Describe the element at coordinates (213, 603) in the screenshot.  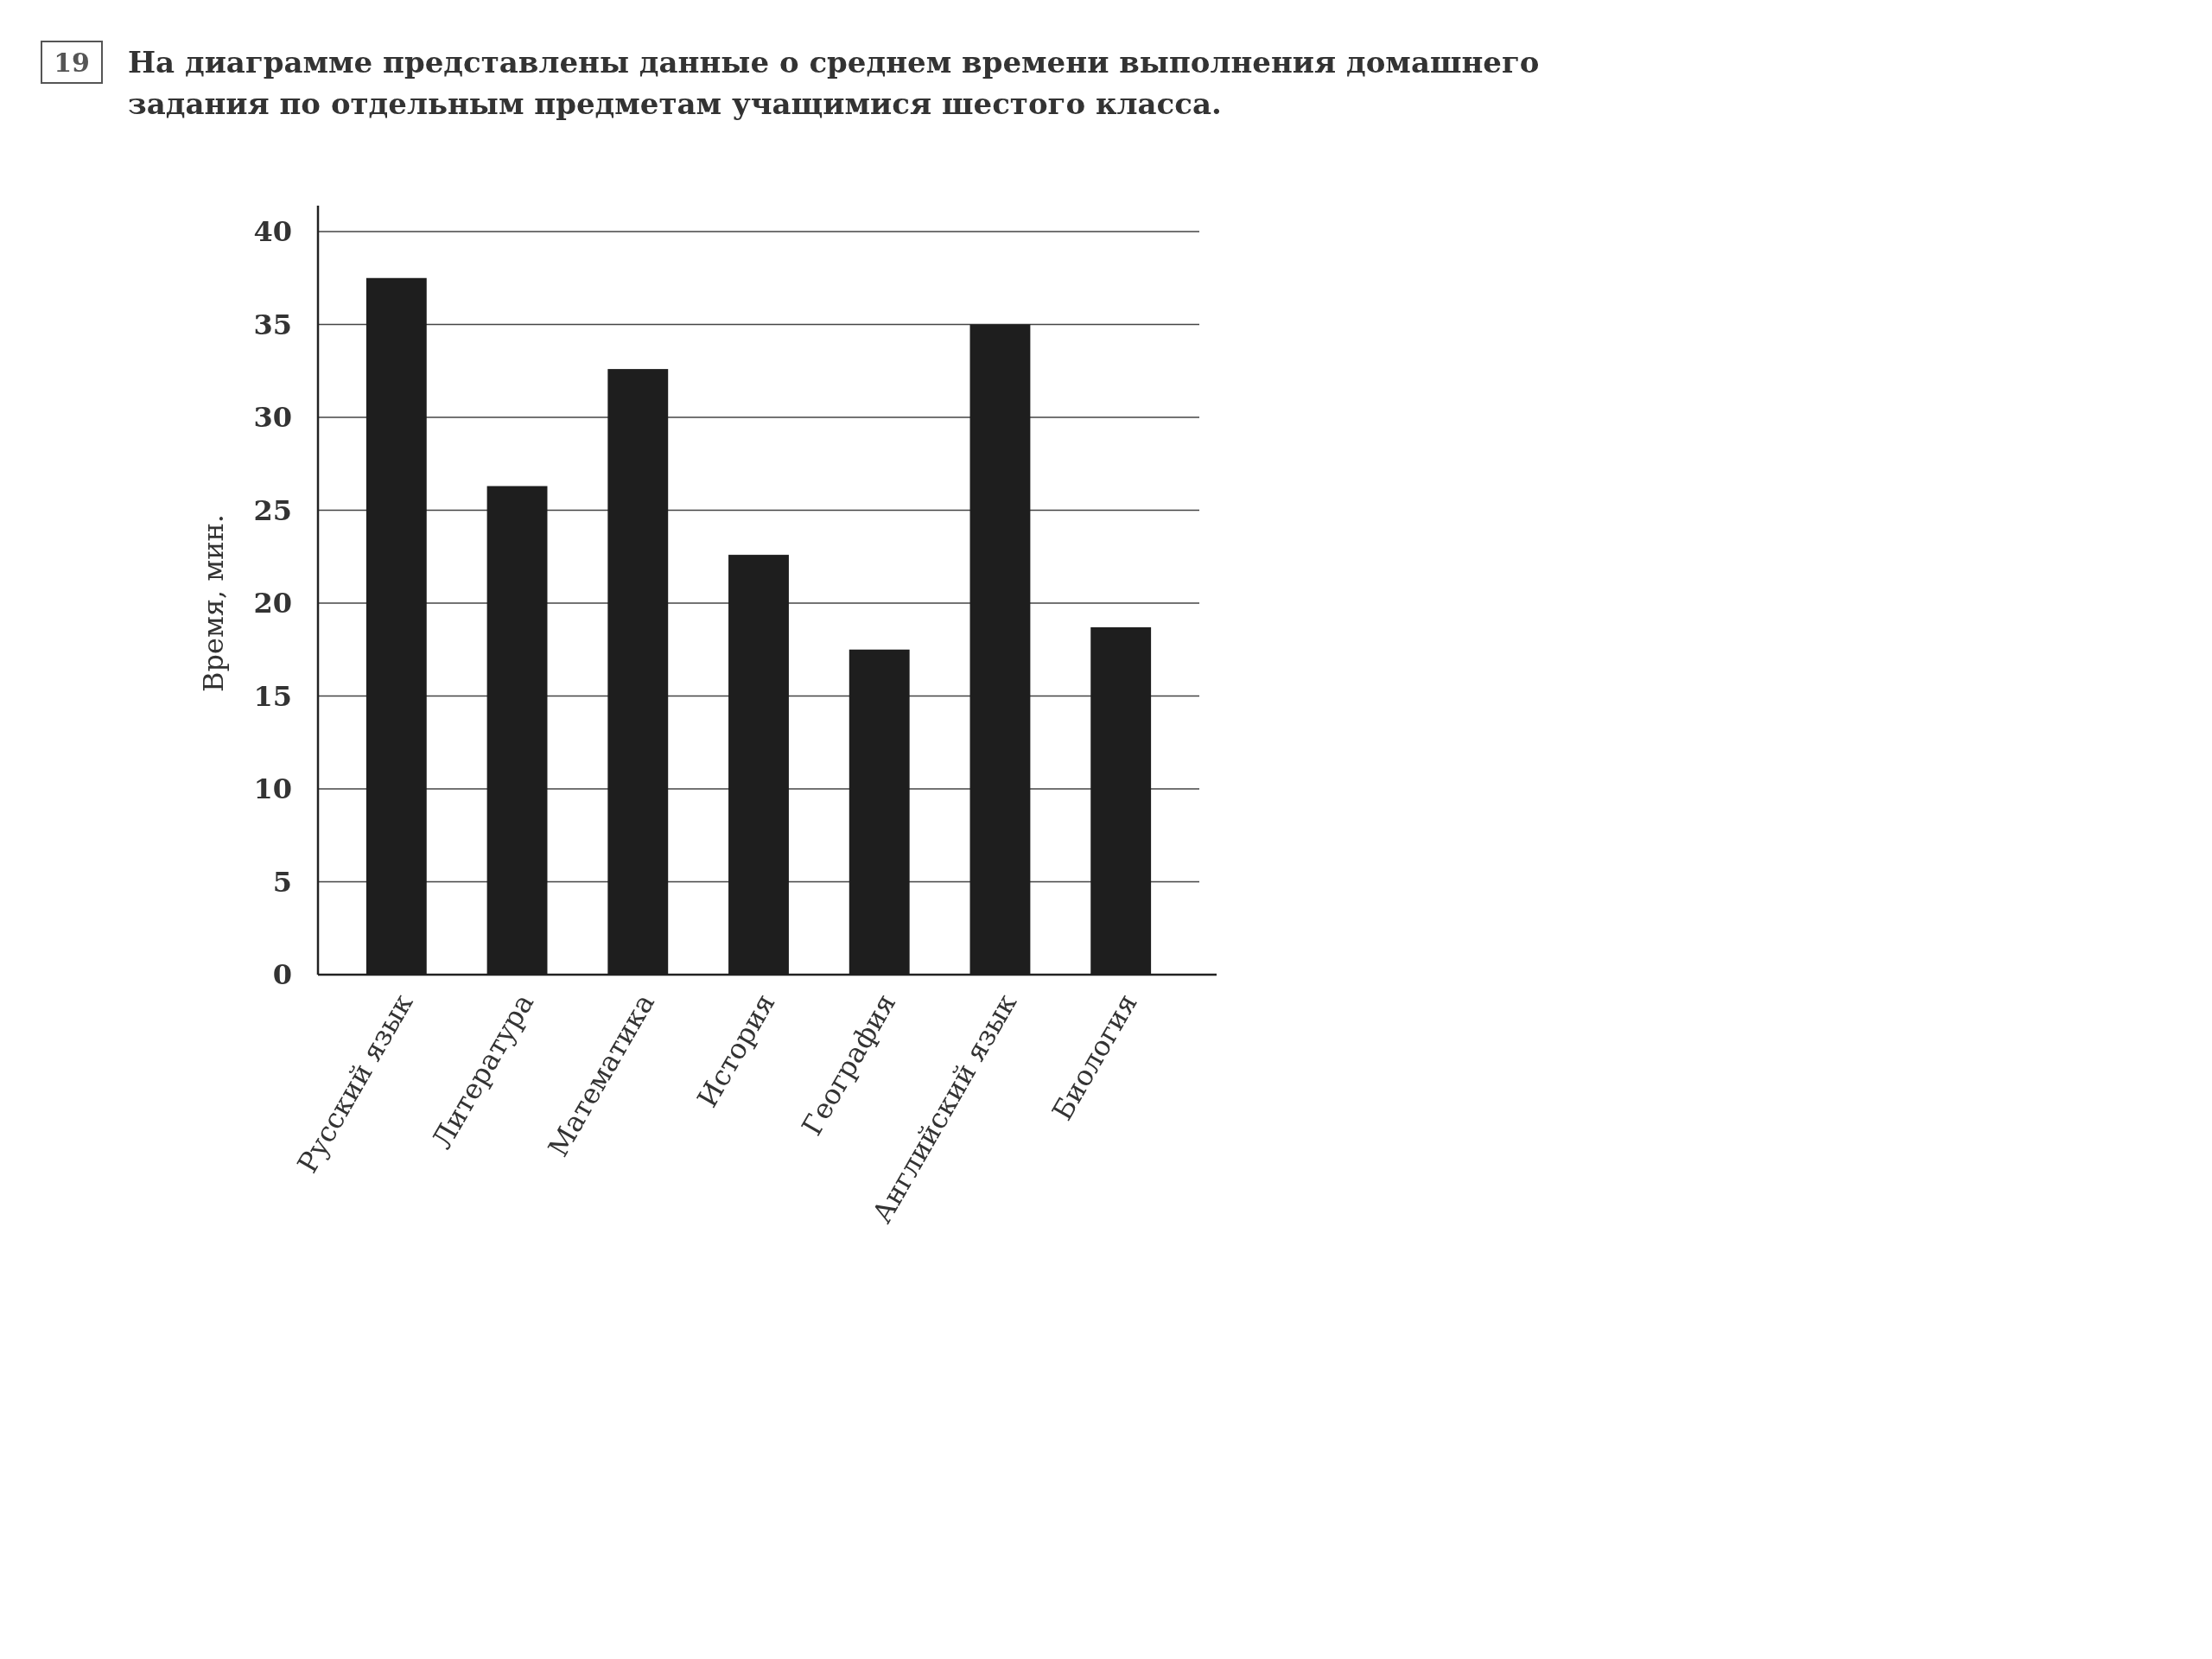
I see `y-axis-title: Время, мин.` at that location.